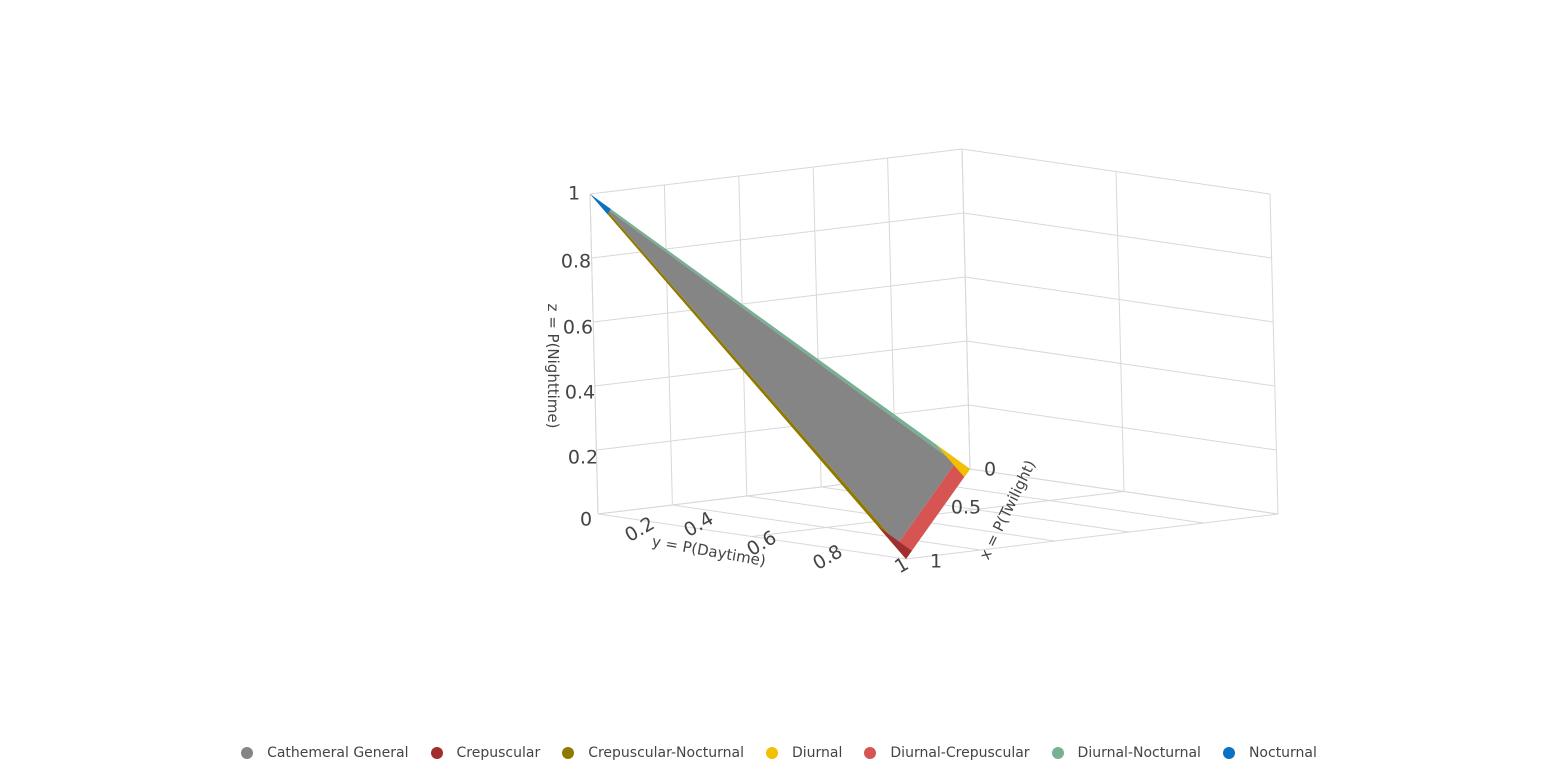 This screenshot has height=779, width=1558. Describe the element at coordinates (936, 562) in the screenshot. I see `x-tick-label-2: 1` at that location.